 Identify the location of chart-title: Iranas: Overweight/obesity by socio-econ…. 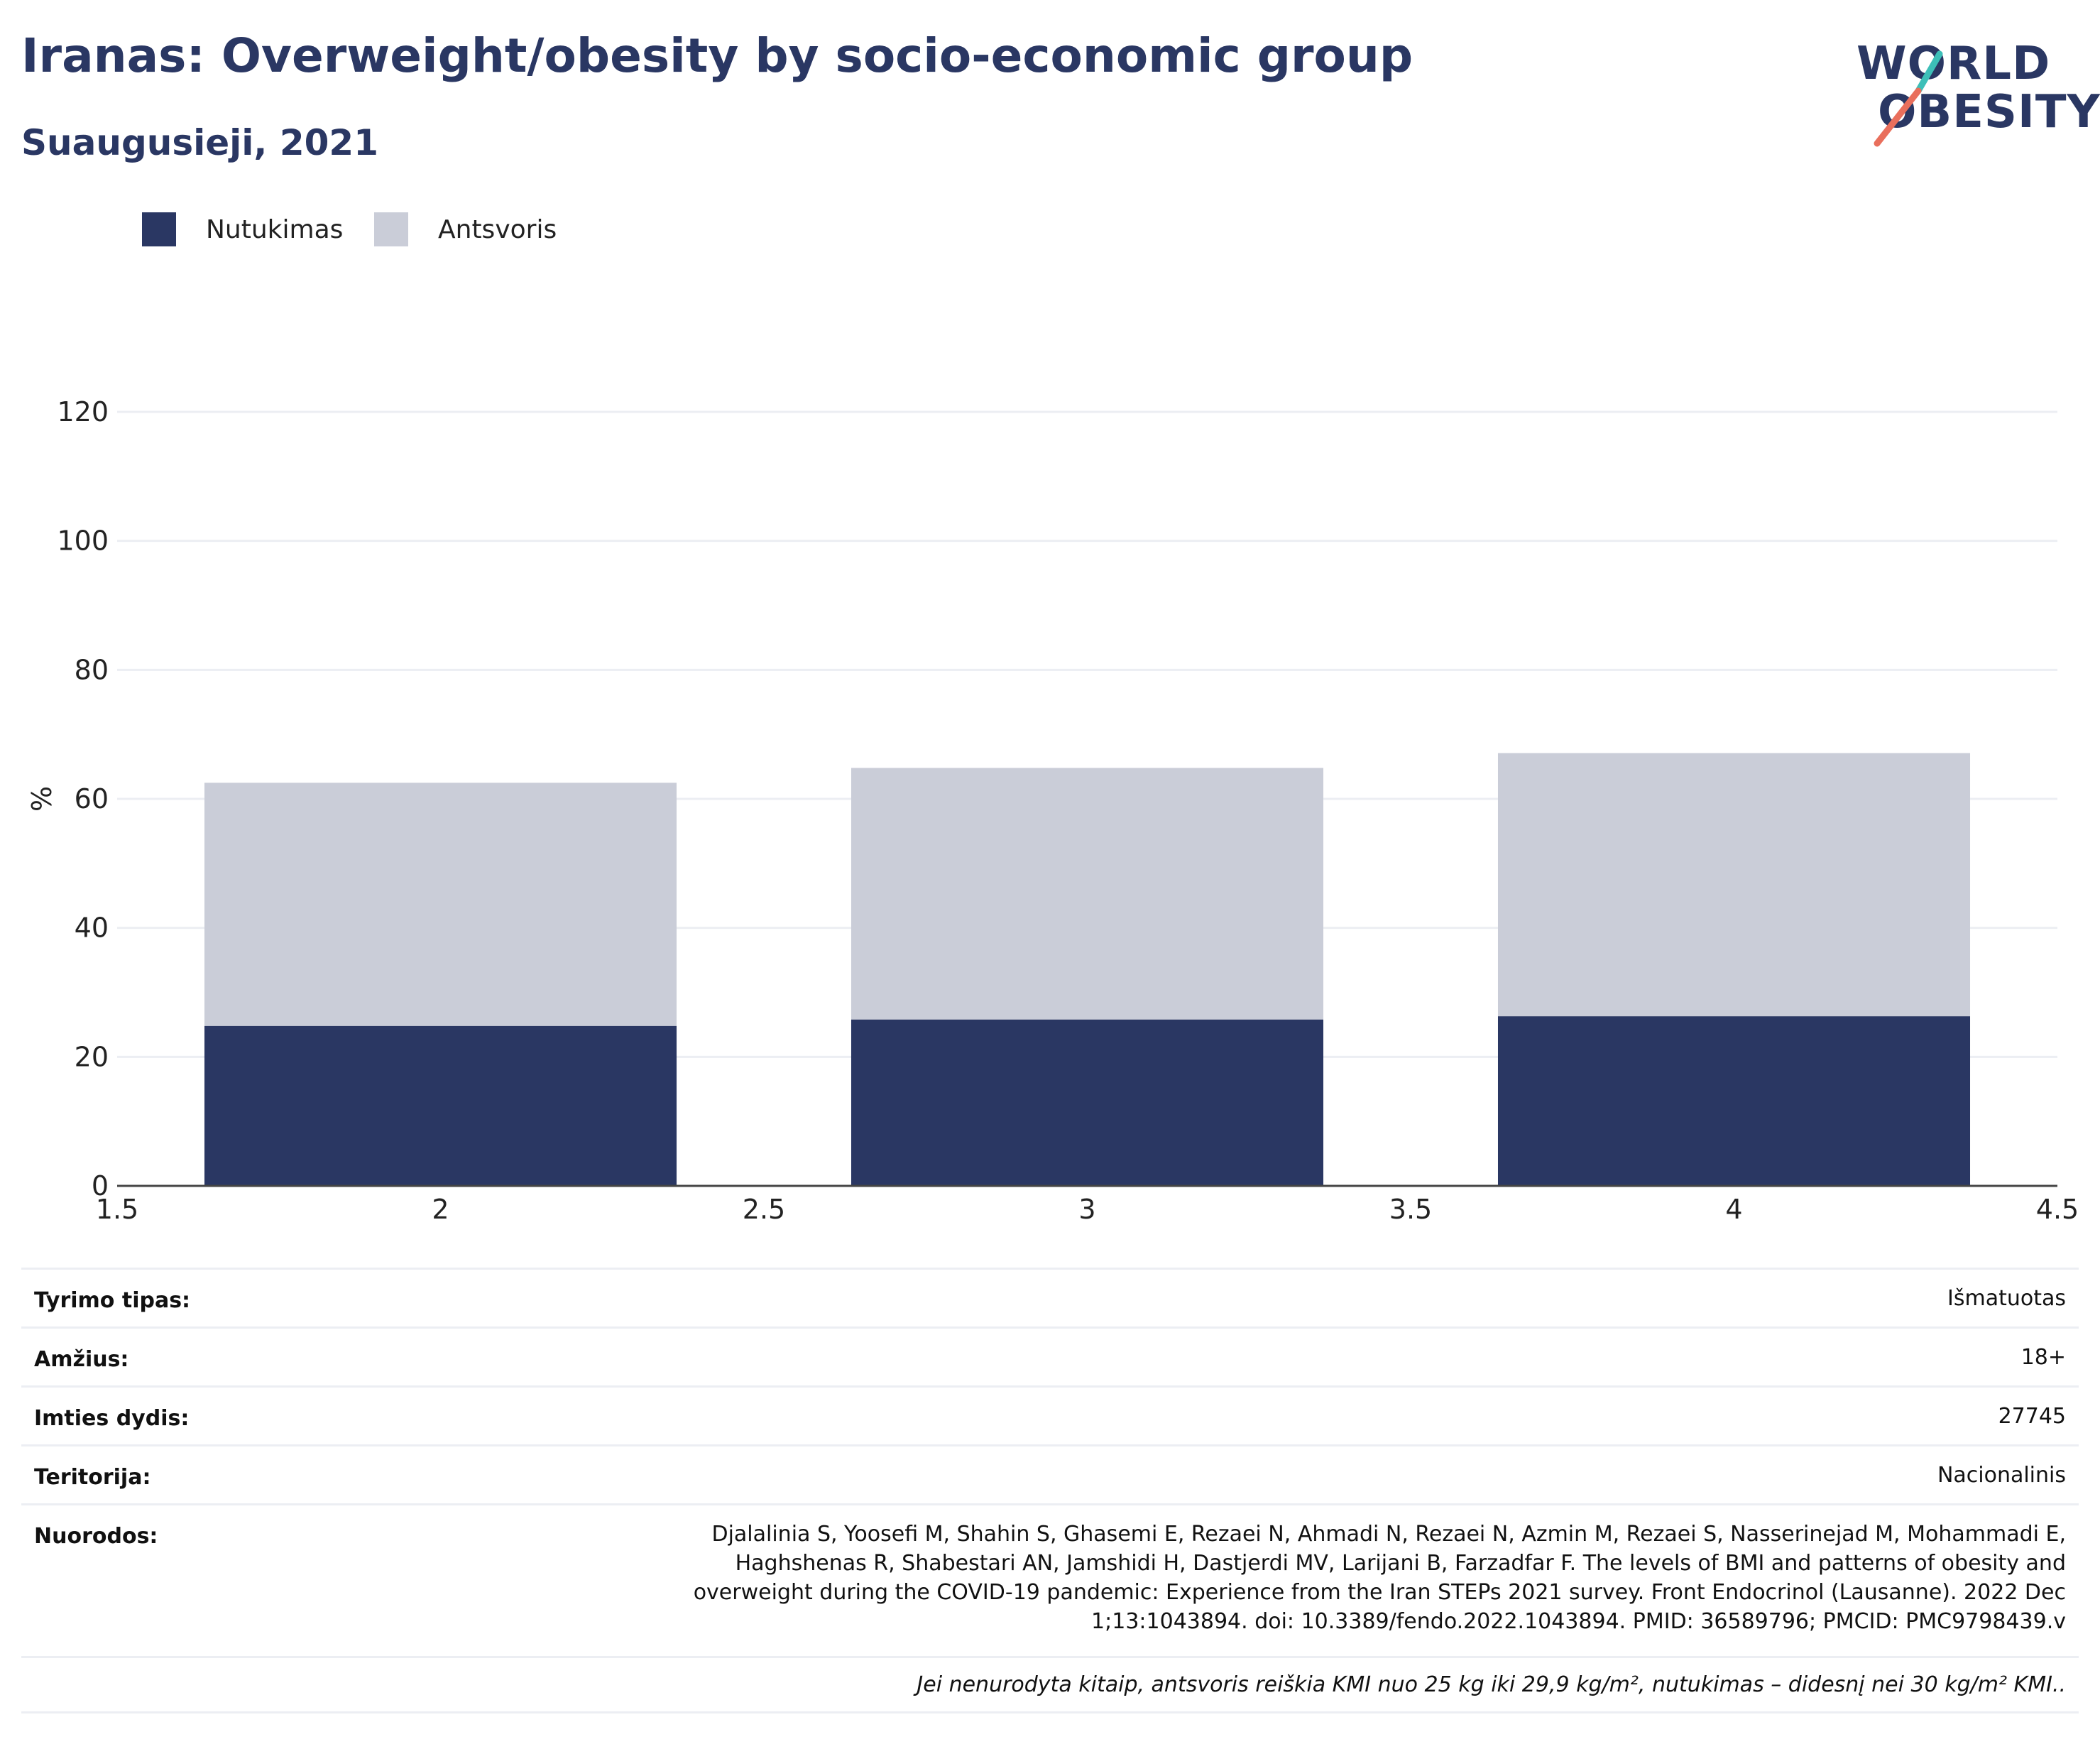
(717, 55).